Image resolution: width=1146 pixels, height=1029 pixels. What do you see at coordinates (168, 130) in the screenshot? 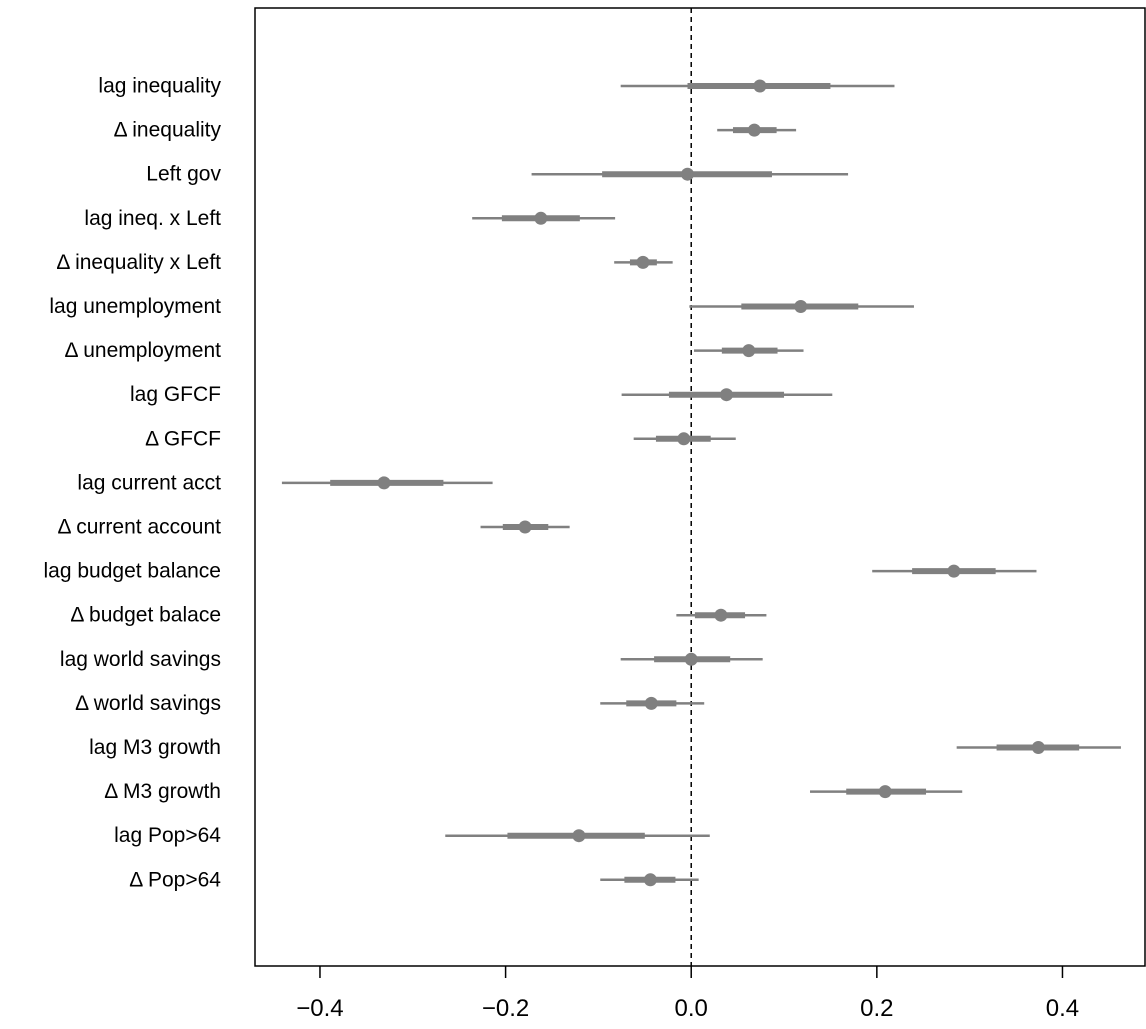
I see `category-label: Δ inequality` at bounding box center [168, 130].